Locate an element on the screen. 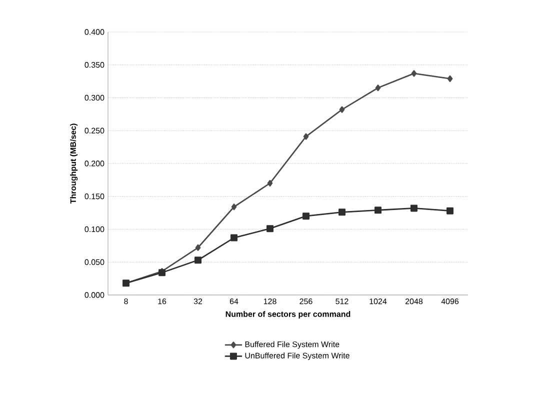 This screenshot has height=407, width=544. legend-label: Buffered File System Write is located at coordinates (292, 345).